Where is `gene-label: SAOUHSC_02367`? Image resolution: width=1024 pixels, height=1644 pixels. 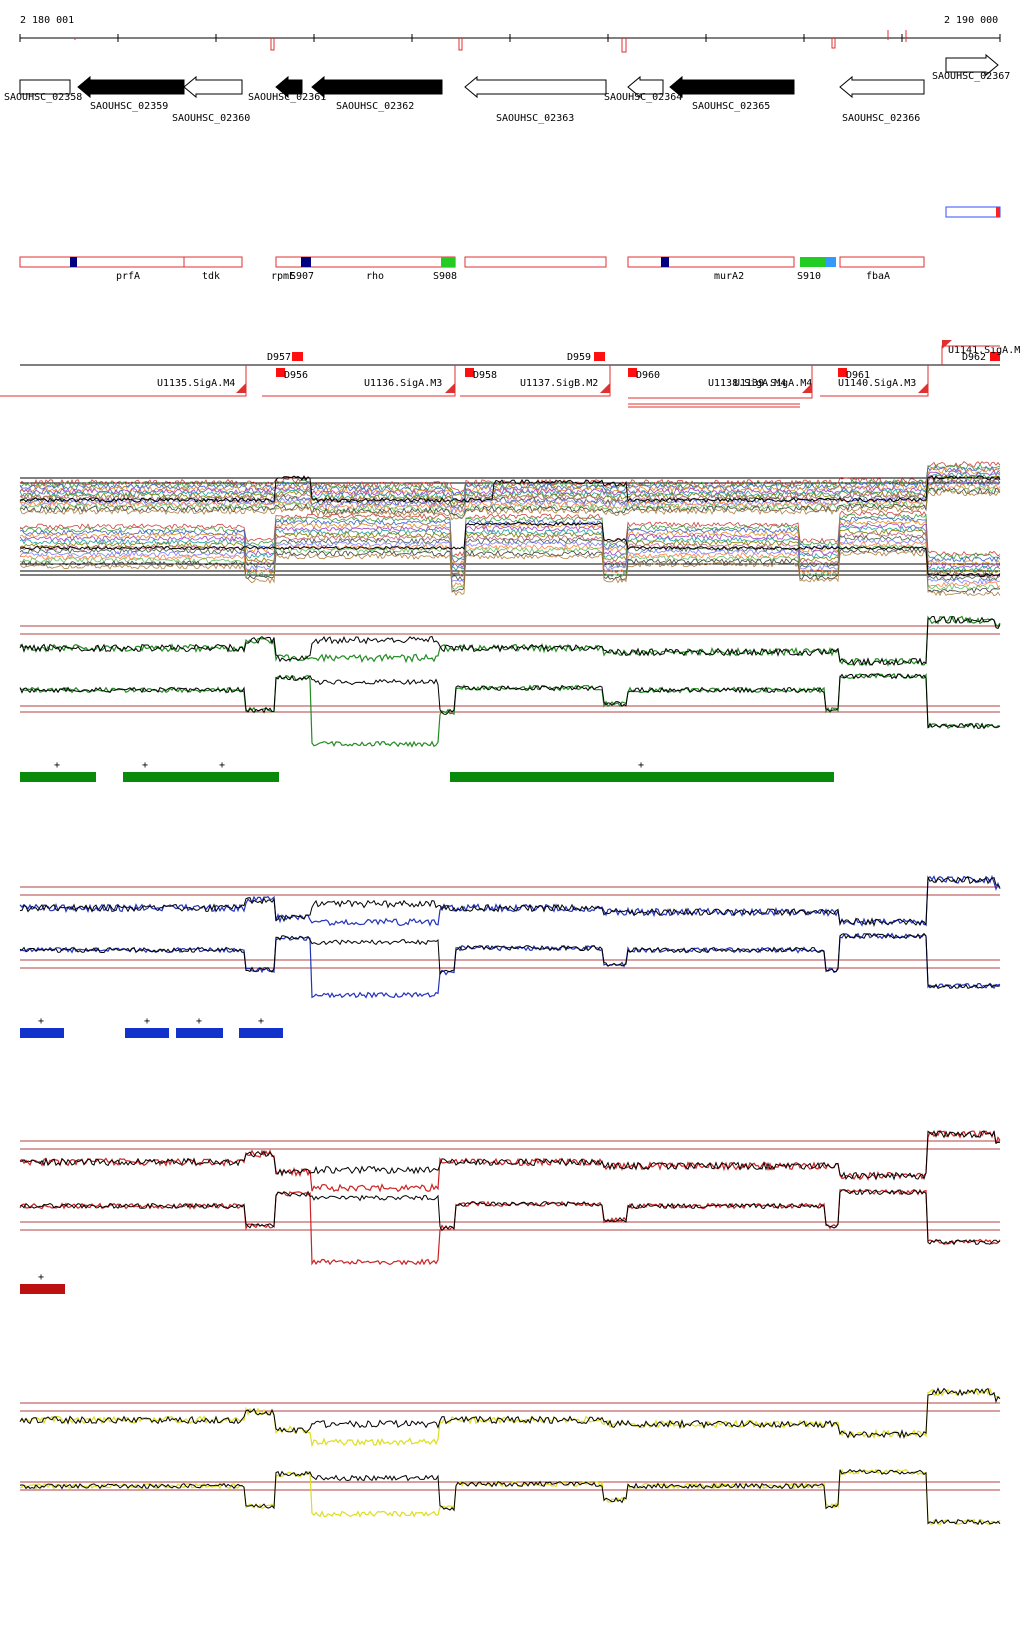
gene-label: SAOUHSC_02367 is located at coordinates (971, 76).